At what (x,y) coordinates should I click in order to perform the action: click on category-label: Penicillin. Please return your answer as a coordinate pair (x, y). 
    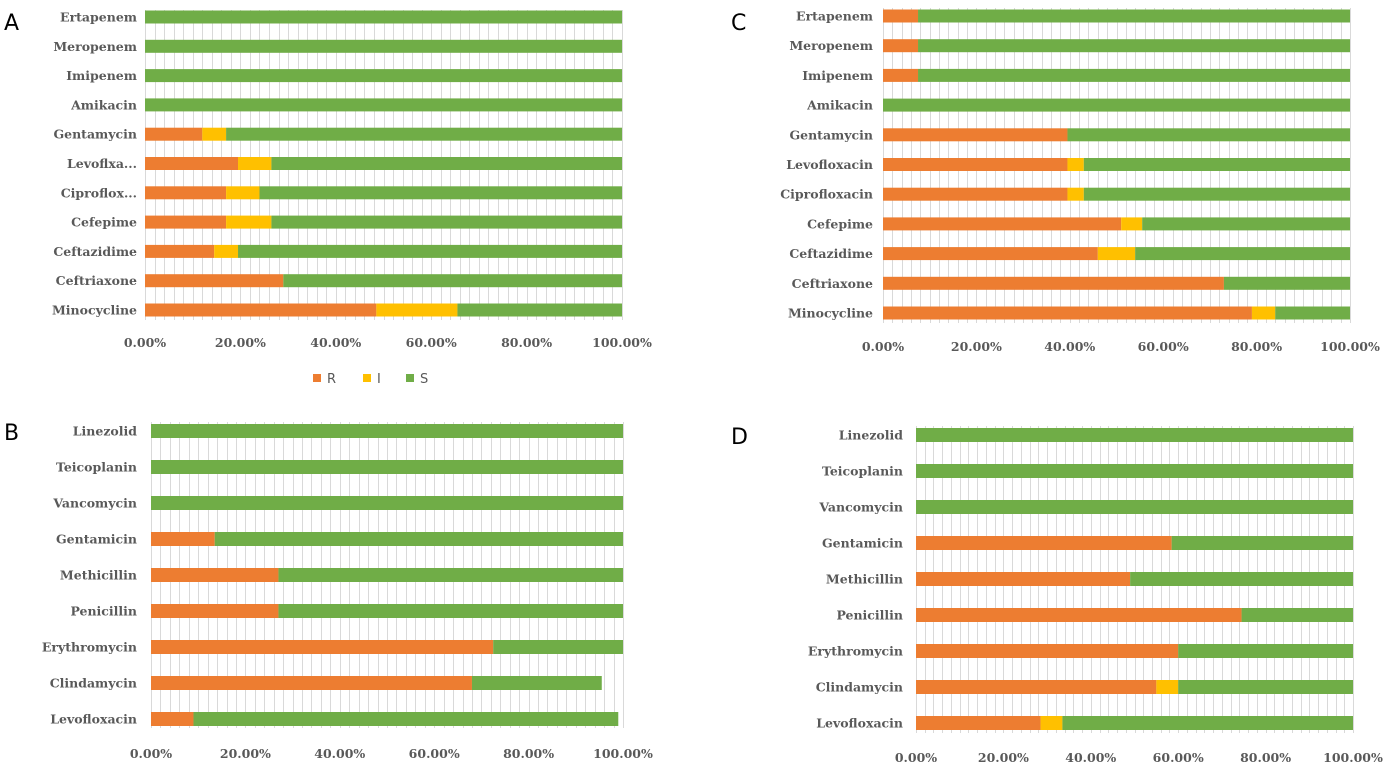
    Looking at the image, I should click on (869, 615).